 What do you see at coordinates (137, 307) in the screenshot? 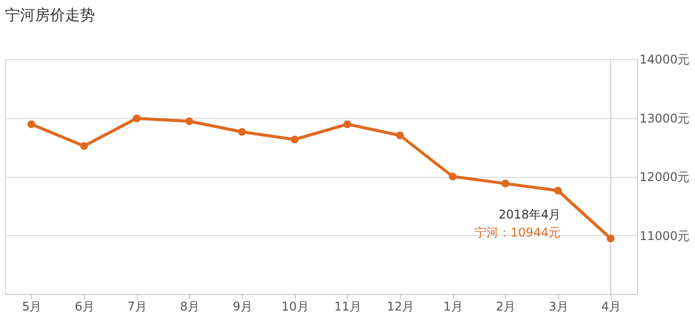
I see `x-tick-label: 7月` at bounding box center [137, 307].